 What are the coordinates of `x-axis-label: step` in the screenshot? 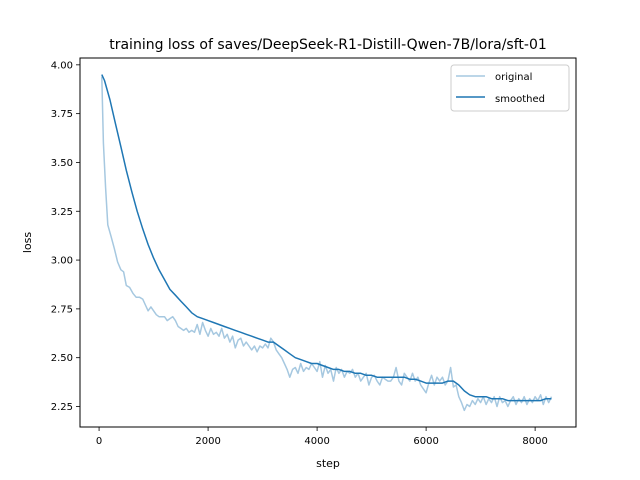 It's located at (328, 463).